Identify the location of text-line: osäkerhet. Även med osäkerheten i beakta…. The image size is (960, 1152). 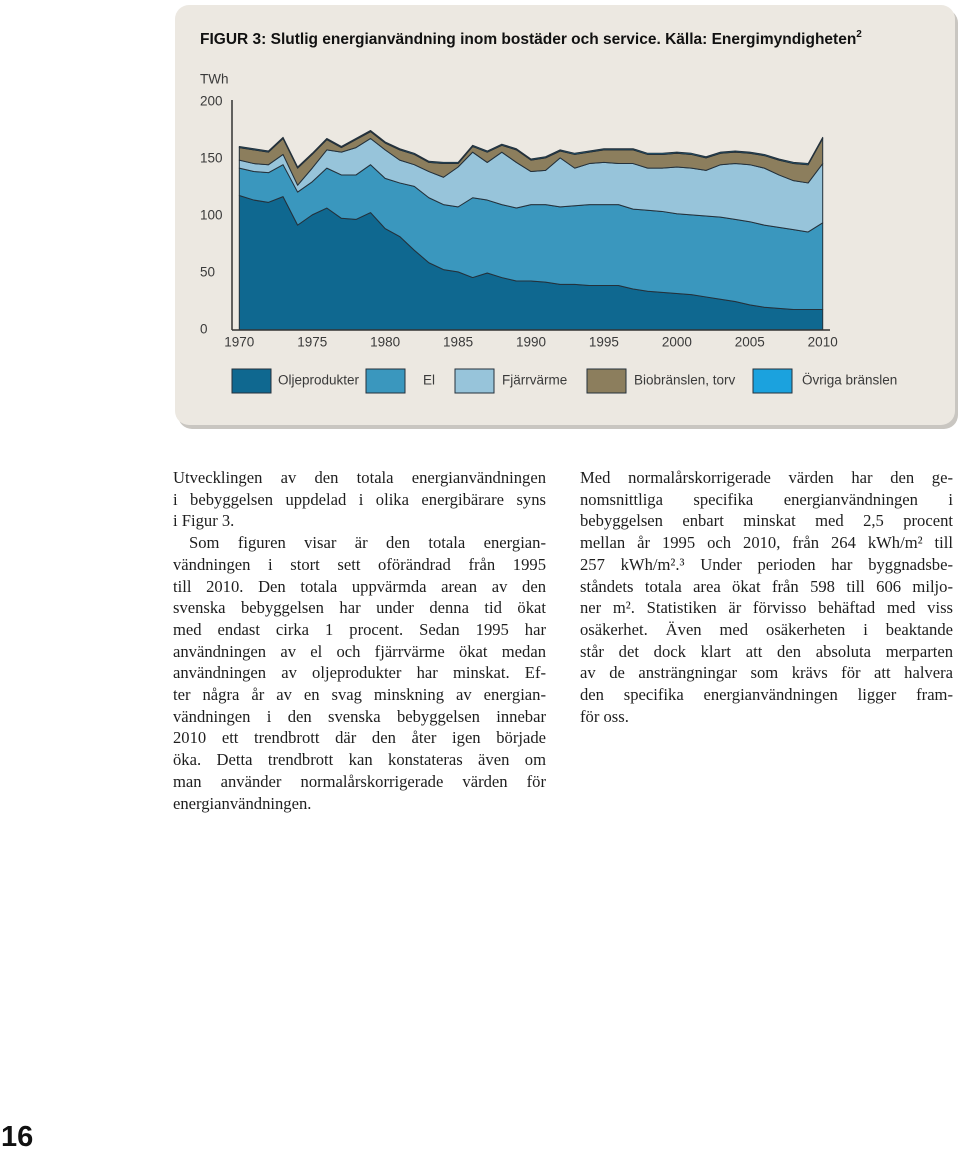
(766, 629).